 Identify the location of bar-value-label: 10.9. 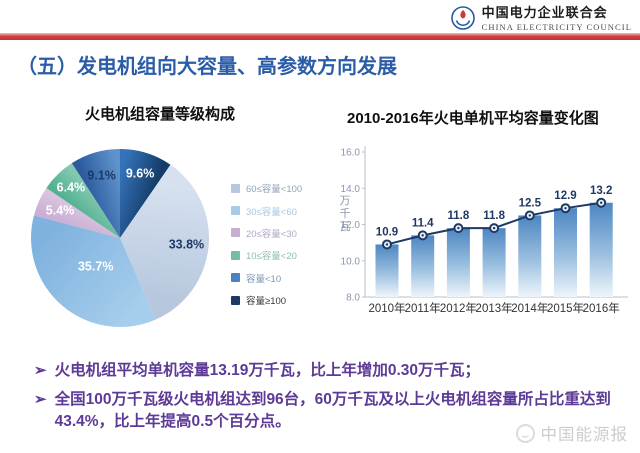
(387, 232).